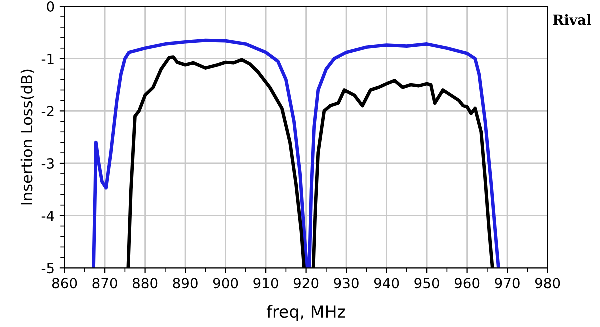  Describe the element at coordinates (48, 216) in the screenshot. I see `y-tick-label: -4` at that location.